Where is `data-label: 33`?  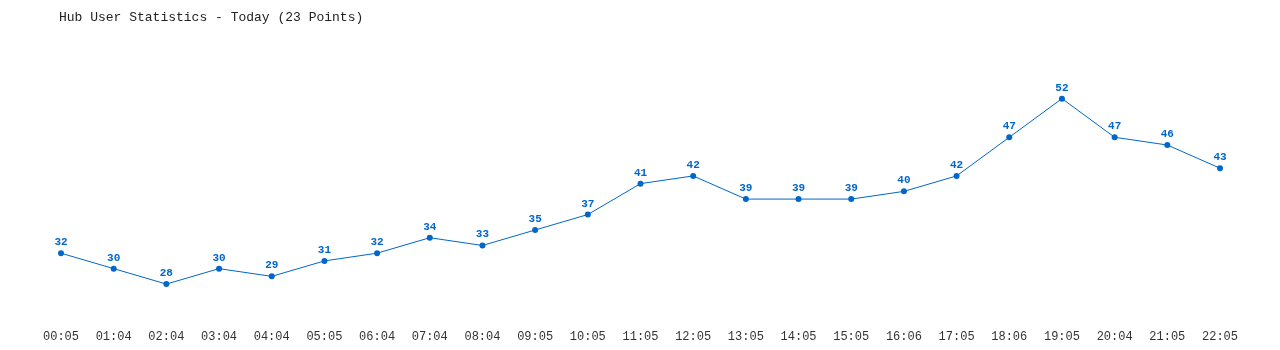
data-label: 33 is located at coordinates (482, 234).